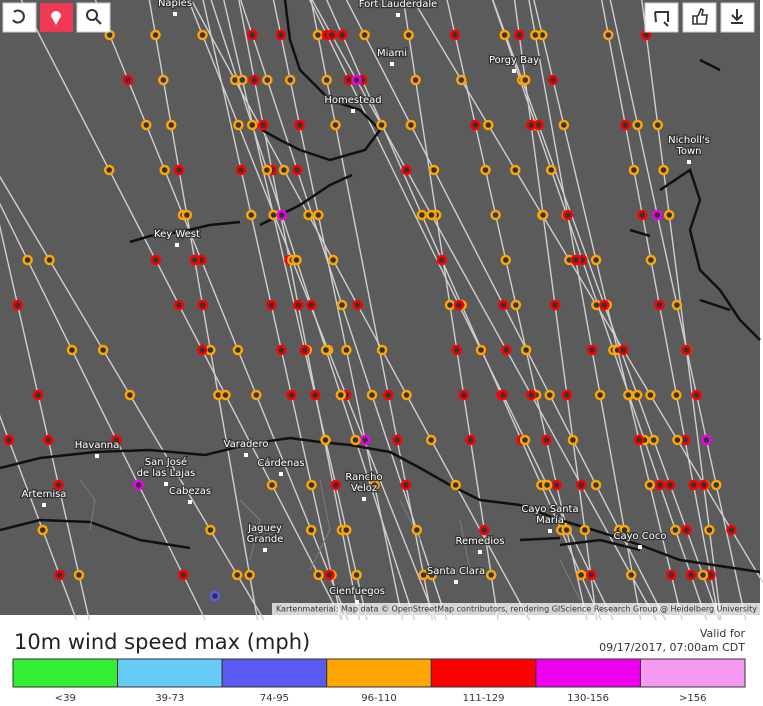 This screenshot has width=763, height=706. I want to click on place-label: Havanna, so click(97, 445).